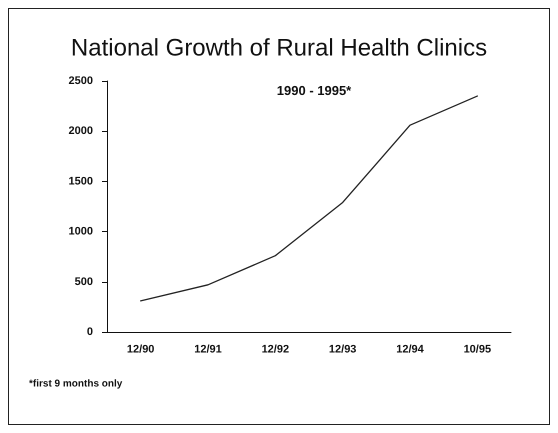  I want to click on text: *first 9 months only, so click(76, 384).